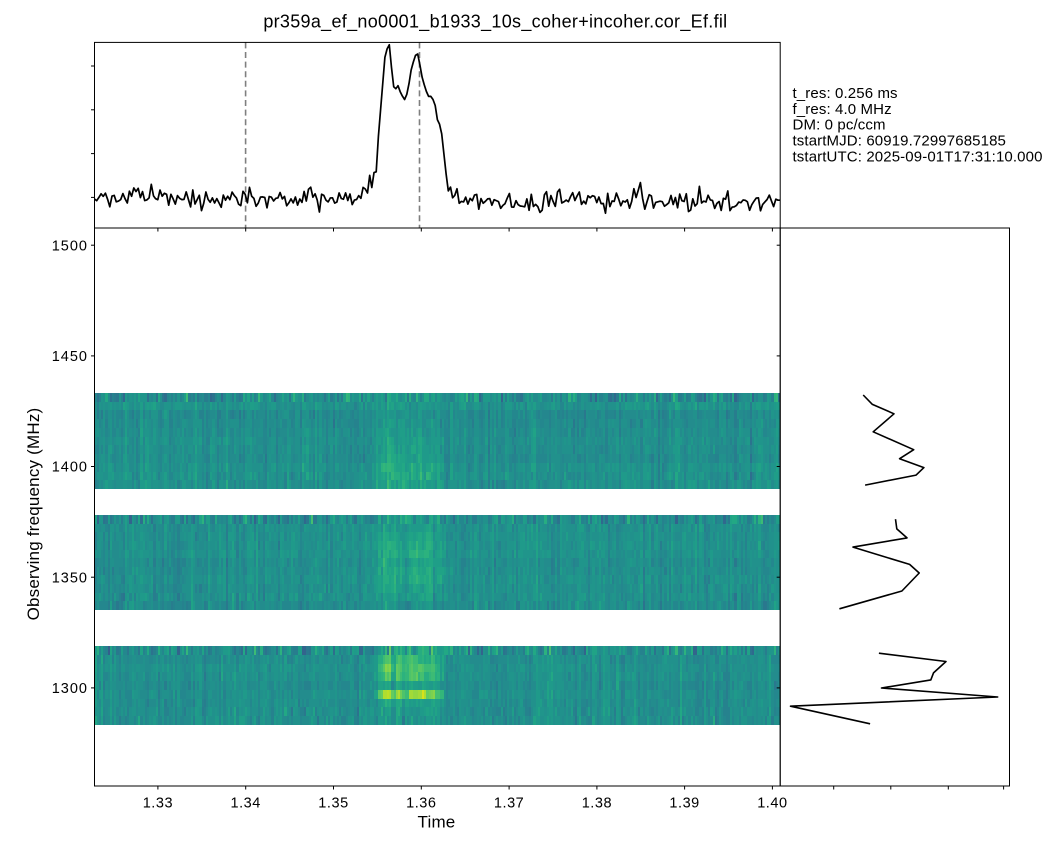  What do you see at coordinates (509, 804) in the screenshot?
I see `svg-text: 1.37` at bounding box center [509, 804].